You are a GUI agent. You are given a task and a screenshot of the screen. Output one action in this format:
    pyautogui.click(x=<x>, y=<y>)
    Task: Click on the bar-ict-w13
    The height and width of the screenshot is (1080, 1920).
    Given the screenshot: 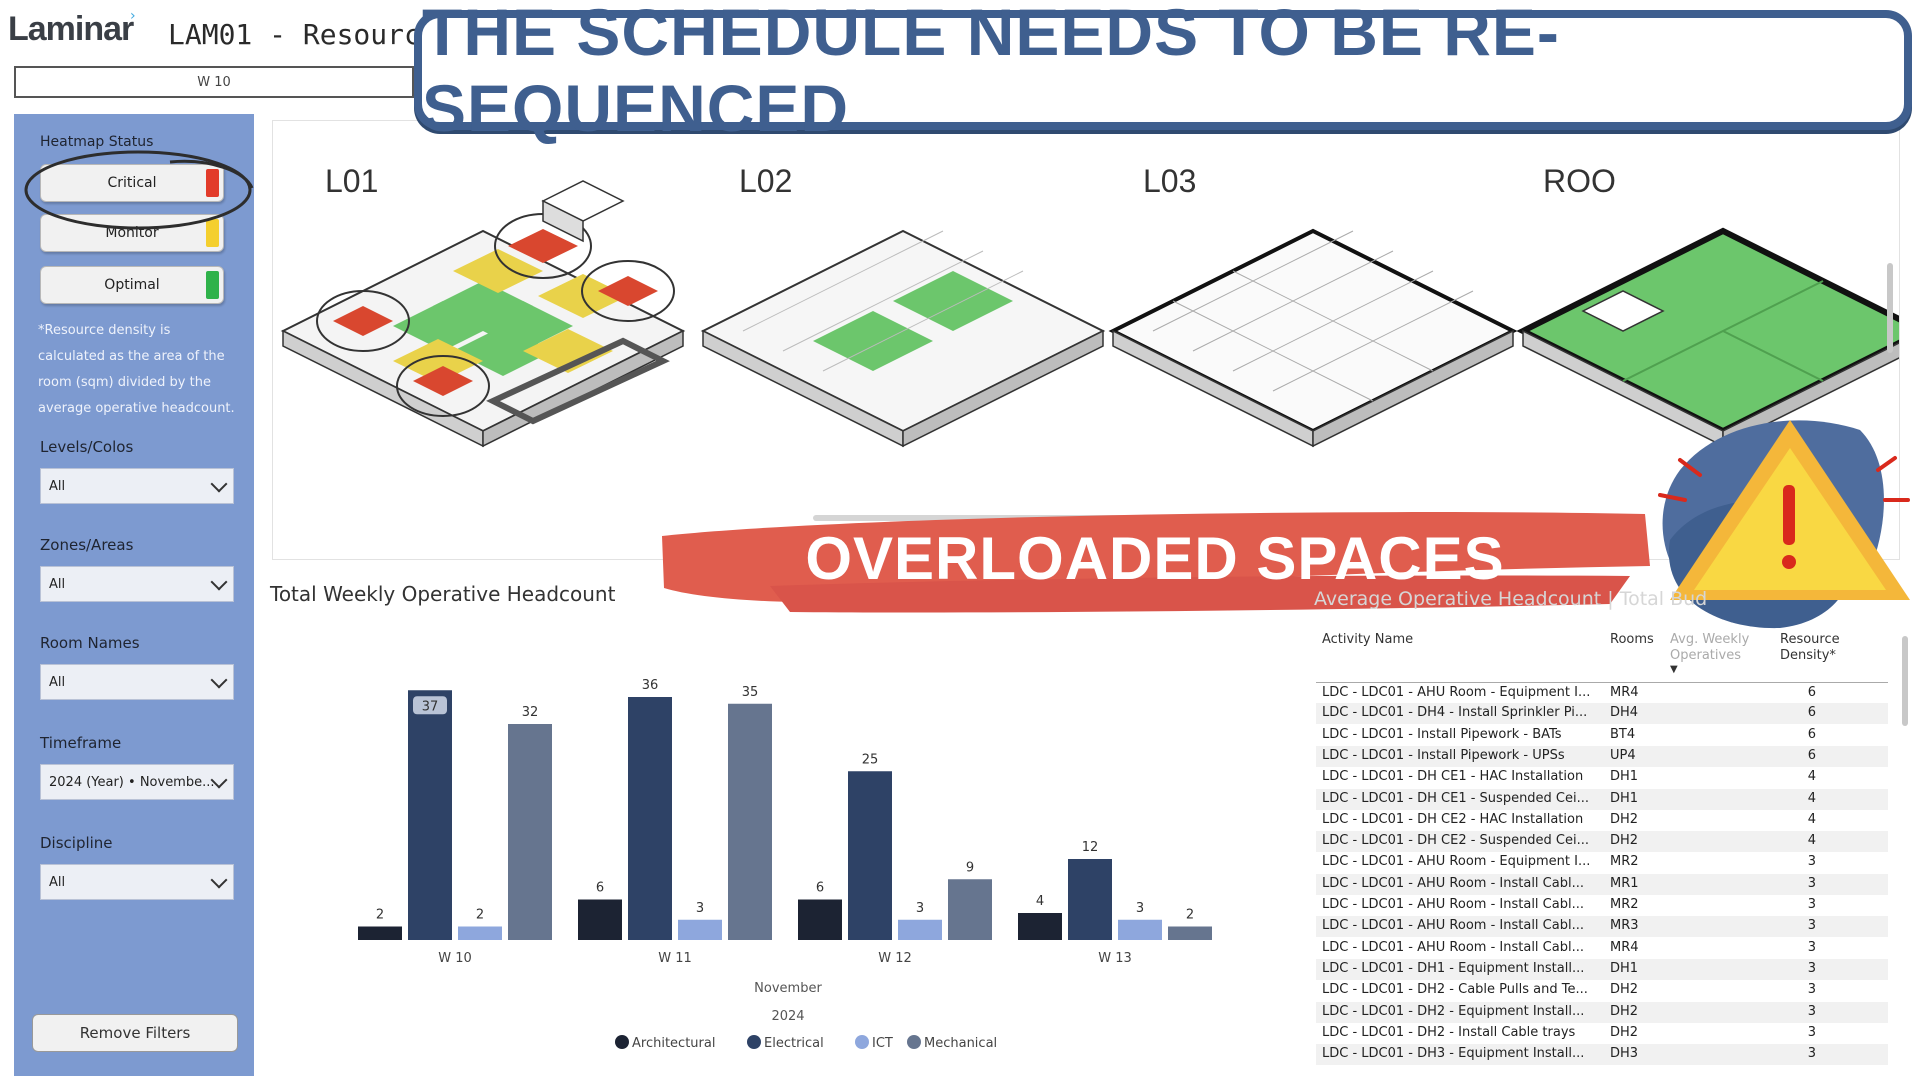 What is the action you would take?
    pyautogui.click(x=1140, y=929)
    